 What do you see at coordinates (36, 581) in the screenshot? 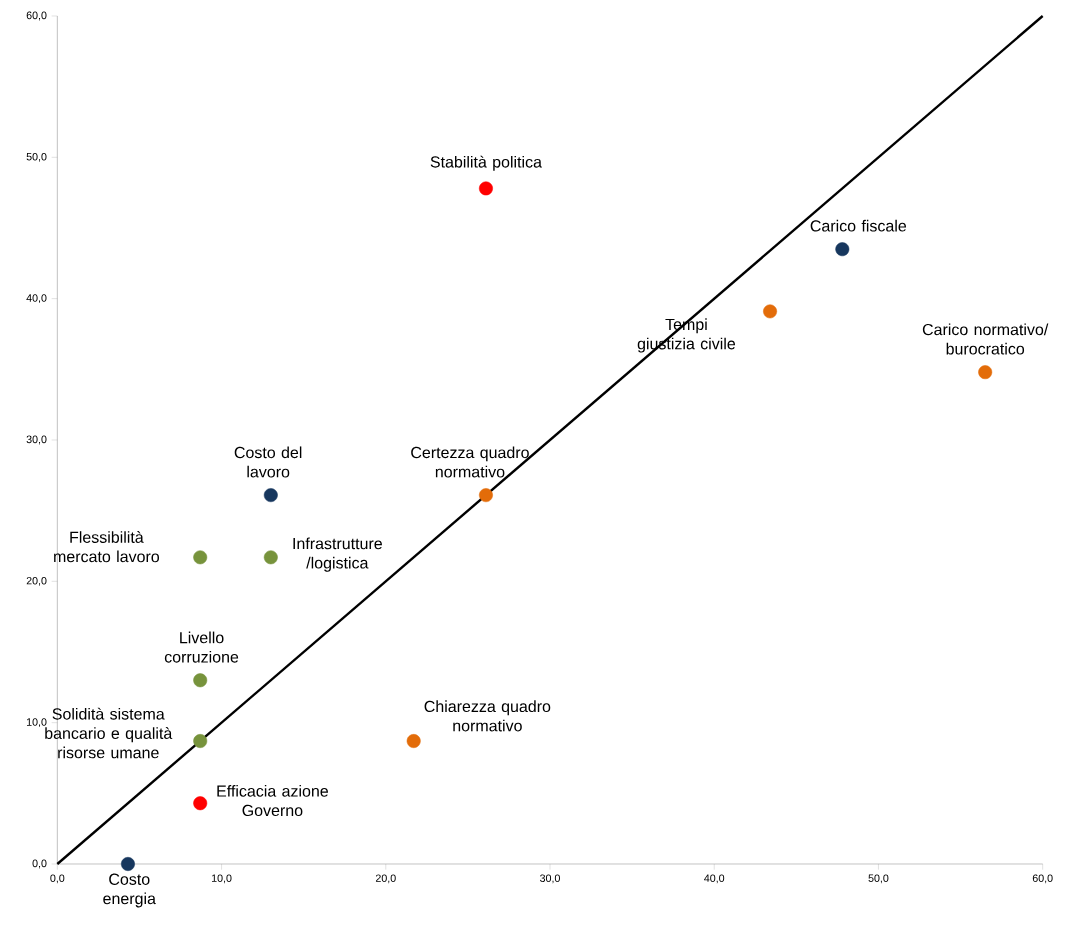
I see `y-tick-label: 20,0` at bounding box center [36, 581].